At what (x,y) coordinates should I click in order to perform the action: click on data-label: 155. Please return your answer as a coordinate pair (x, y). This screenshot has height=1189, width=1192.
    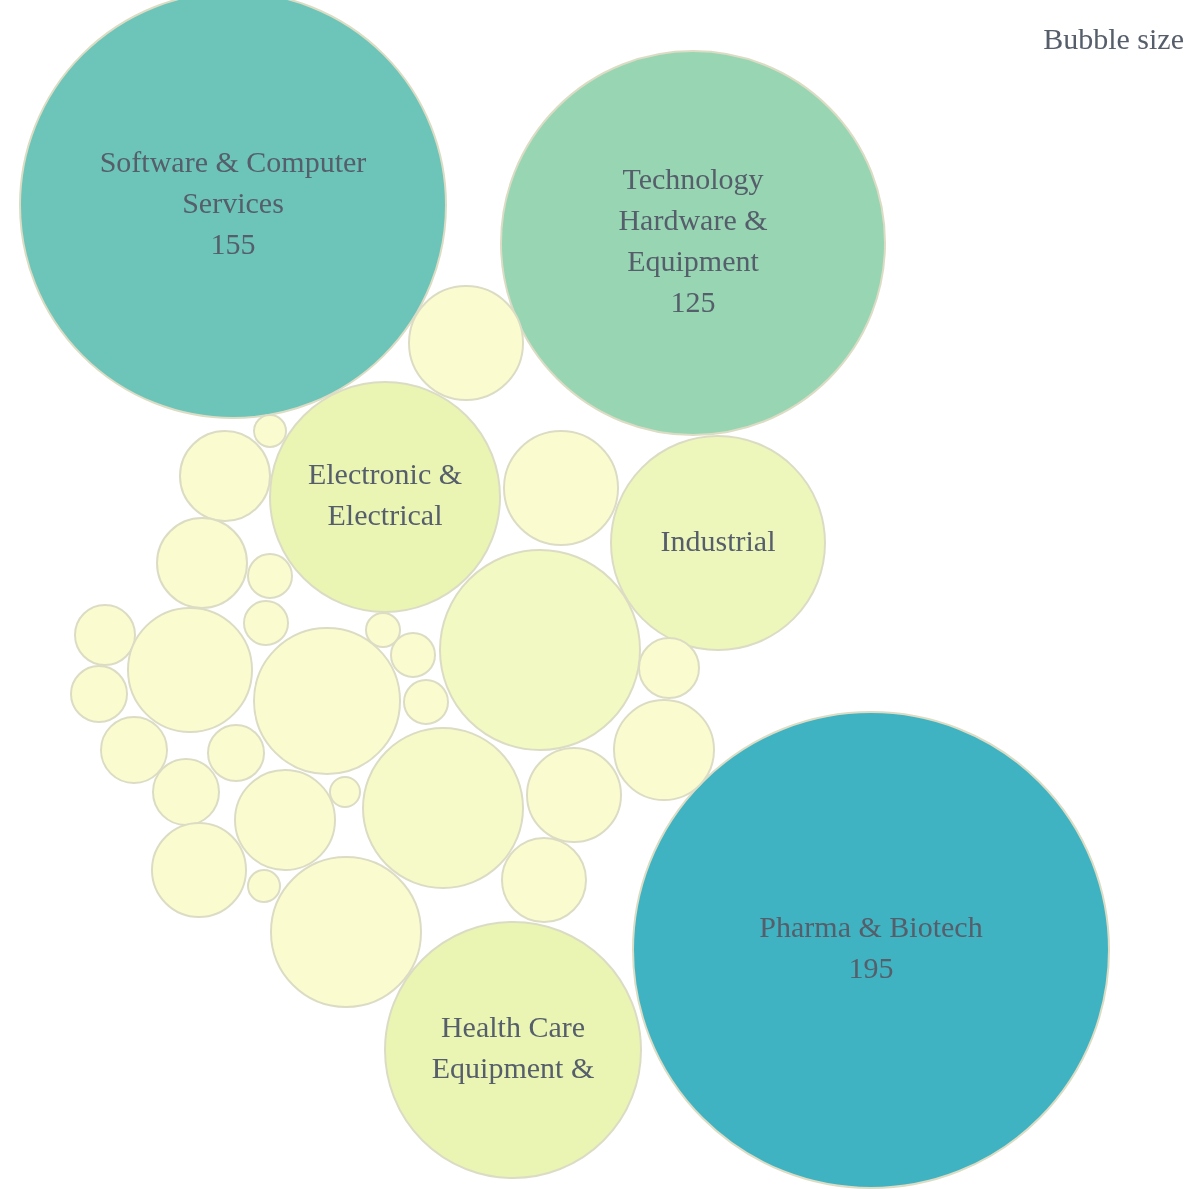
    Looking at the image, I should click on (233, 243).